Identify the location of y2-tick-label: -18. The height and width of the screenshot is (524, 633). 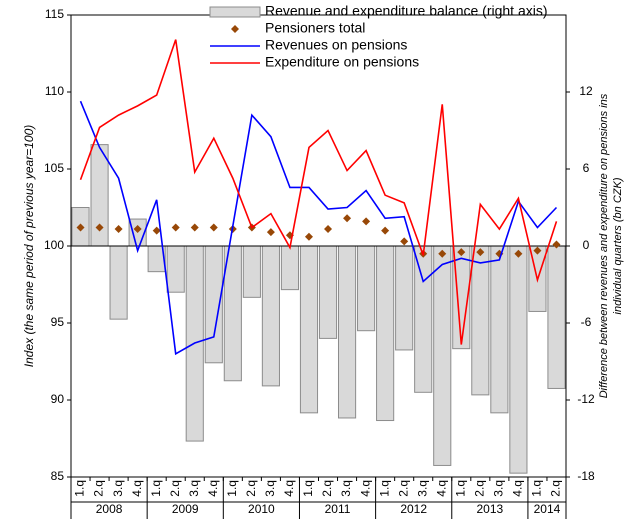
(586, 476).